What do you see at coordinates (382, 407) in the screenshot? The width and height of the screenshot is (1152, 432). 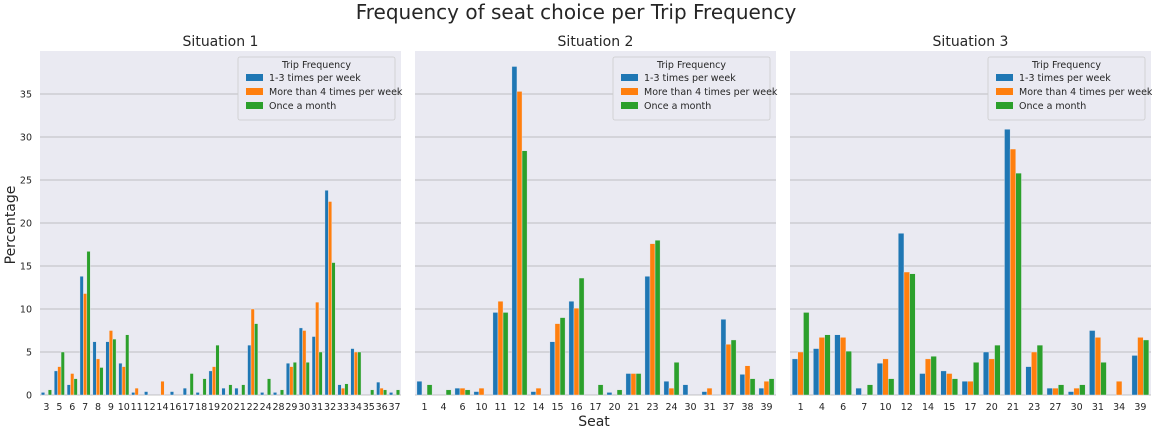 I see `x-tick-label: 36` at bounding box center [382, 407].